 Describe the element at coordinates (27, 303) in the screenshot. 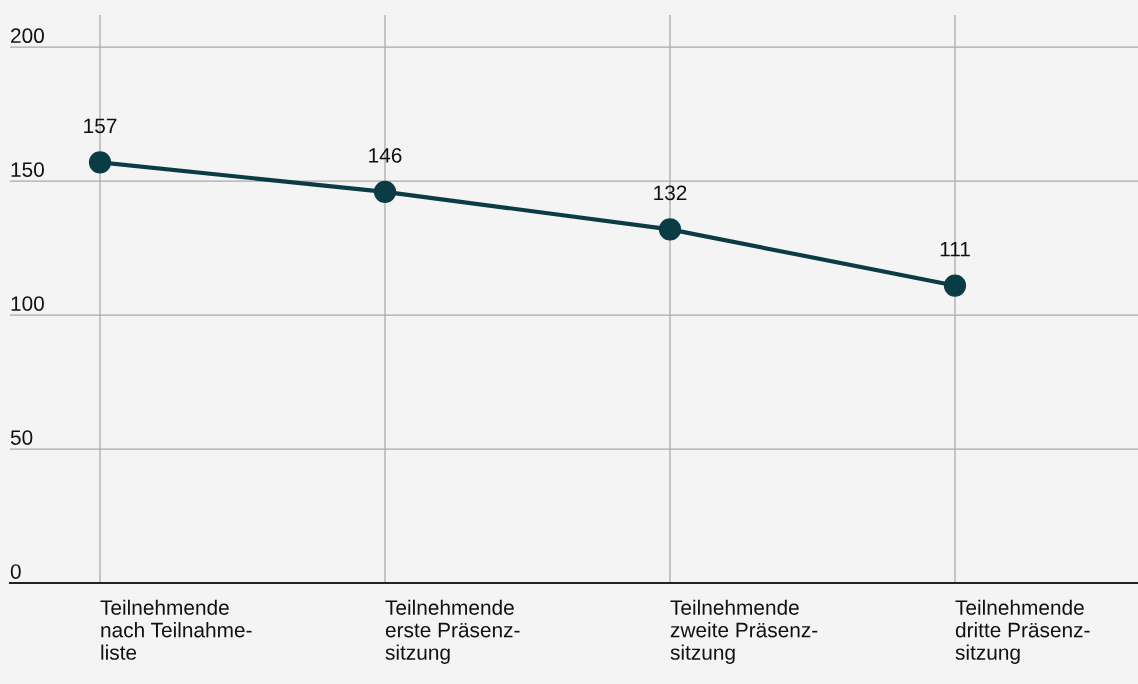

I see `y-tick-label: 100` at that location.